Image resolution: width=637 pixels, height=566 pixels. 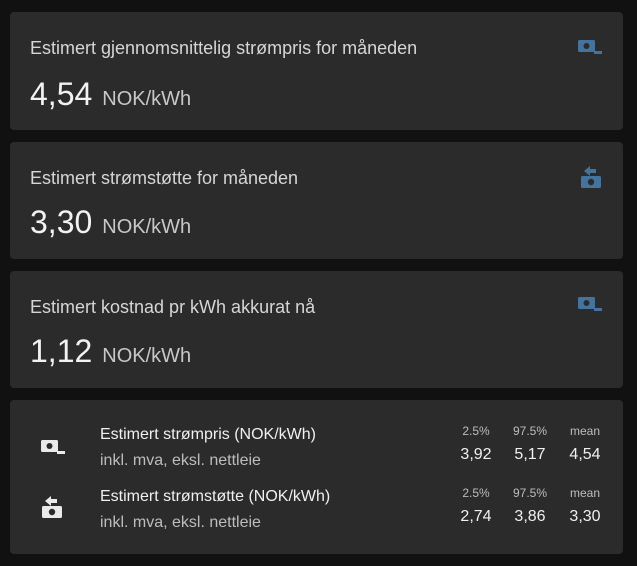 What do you see at coordinates (530, 506) in the screenshot?
I see `col-high: 97.5% 3,86` at bounding box center [530, 506].